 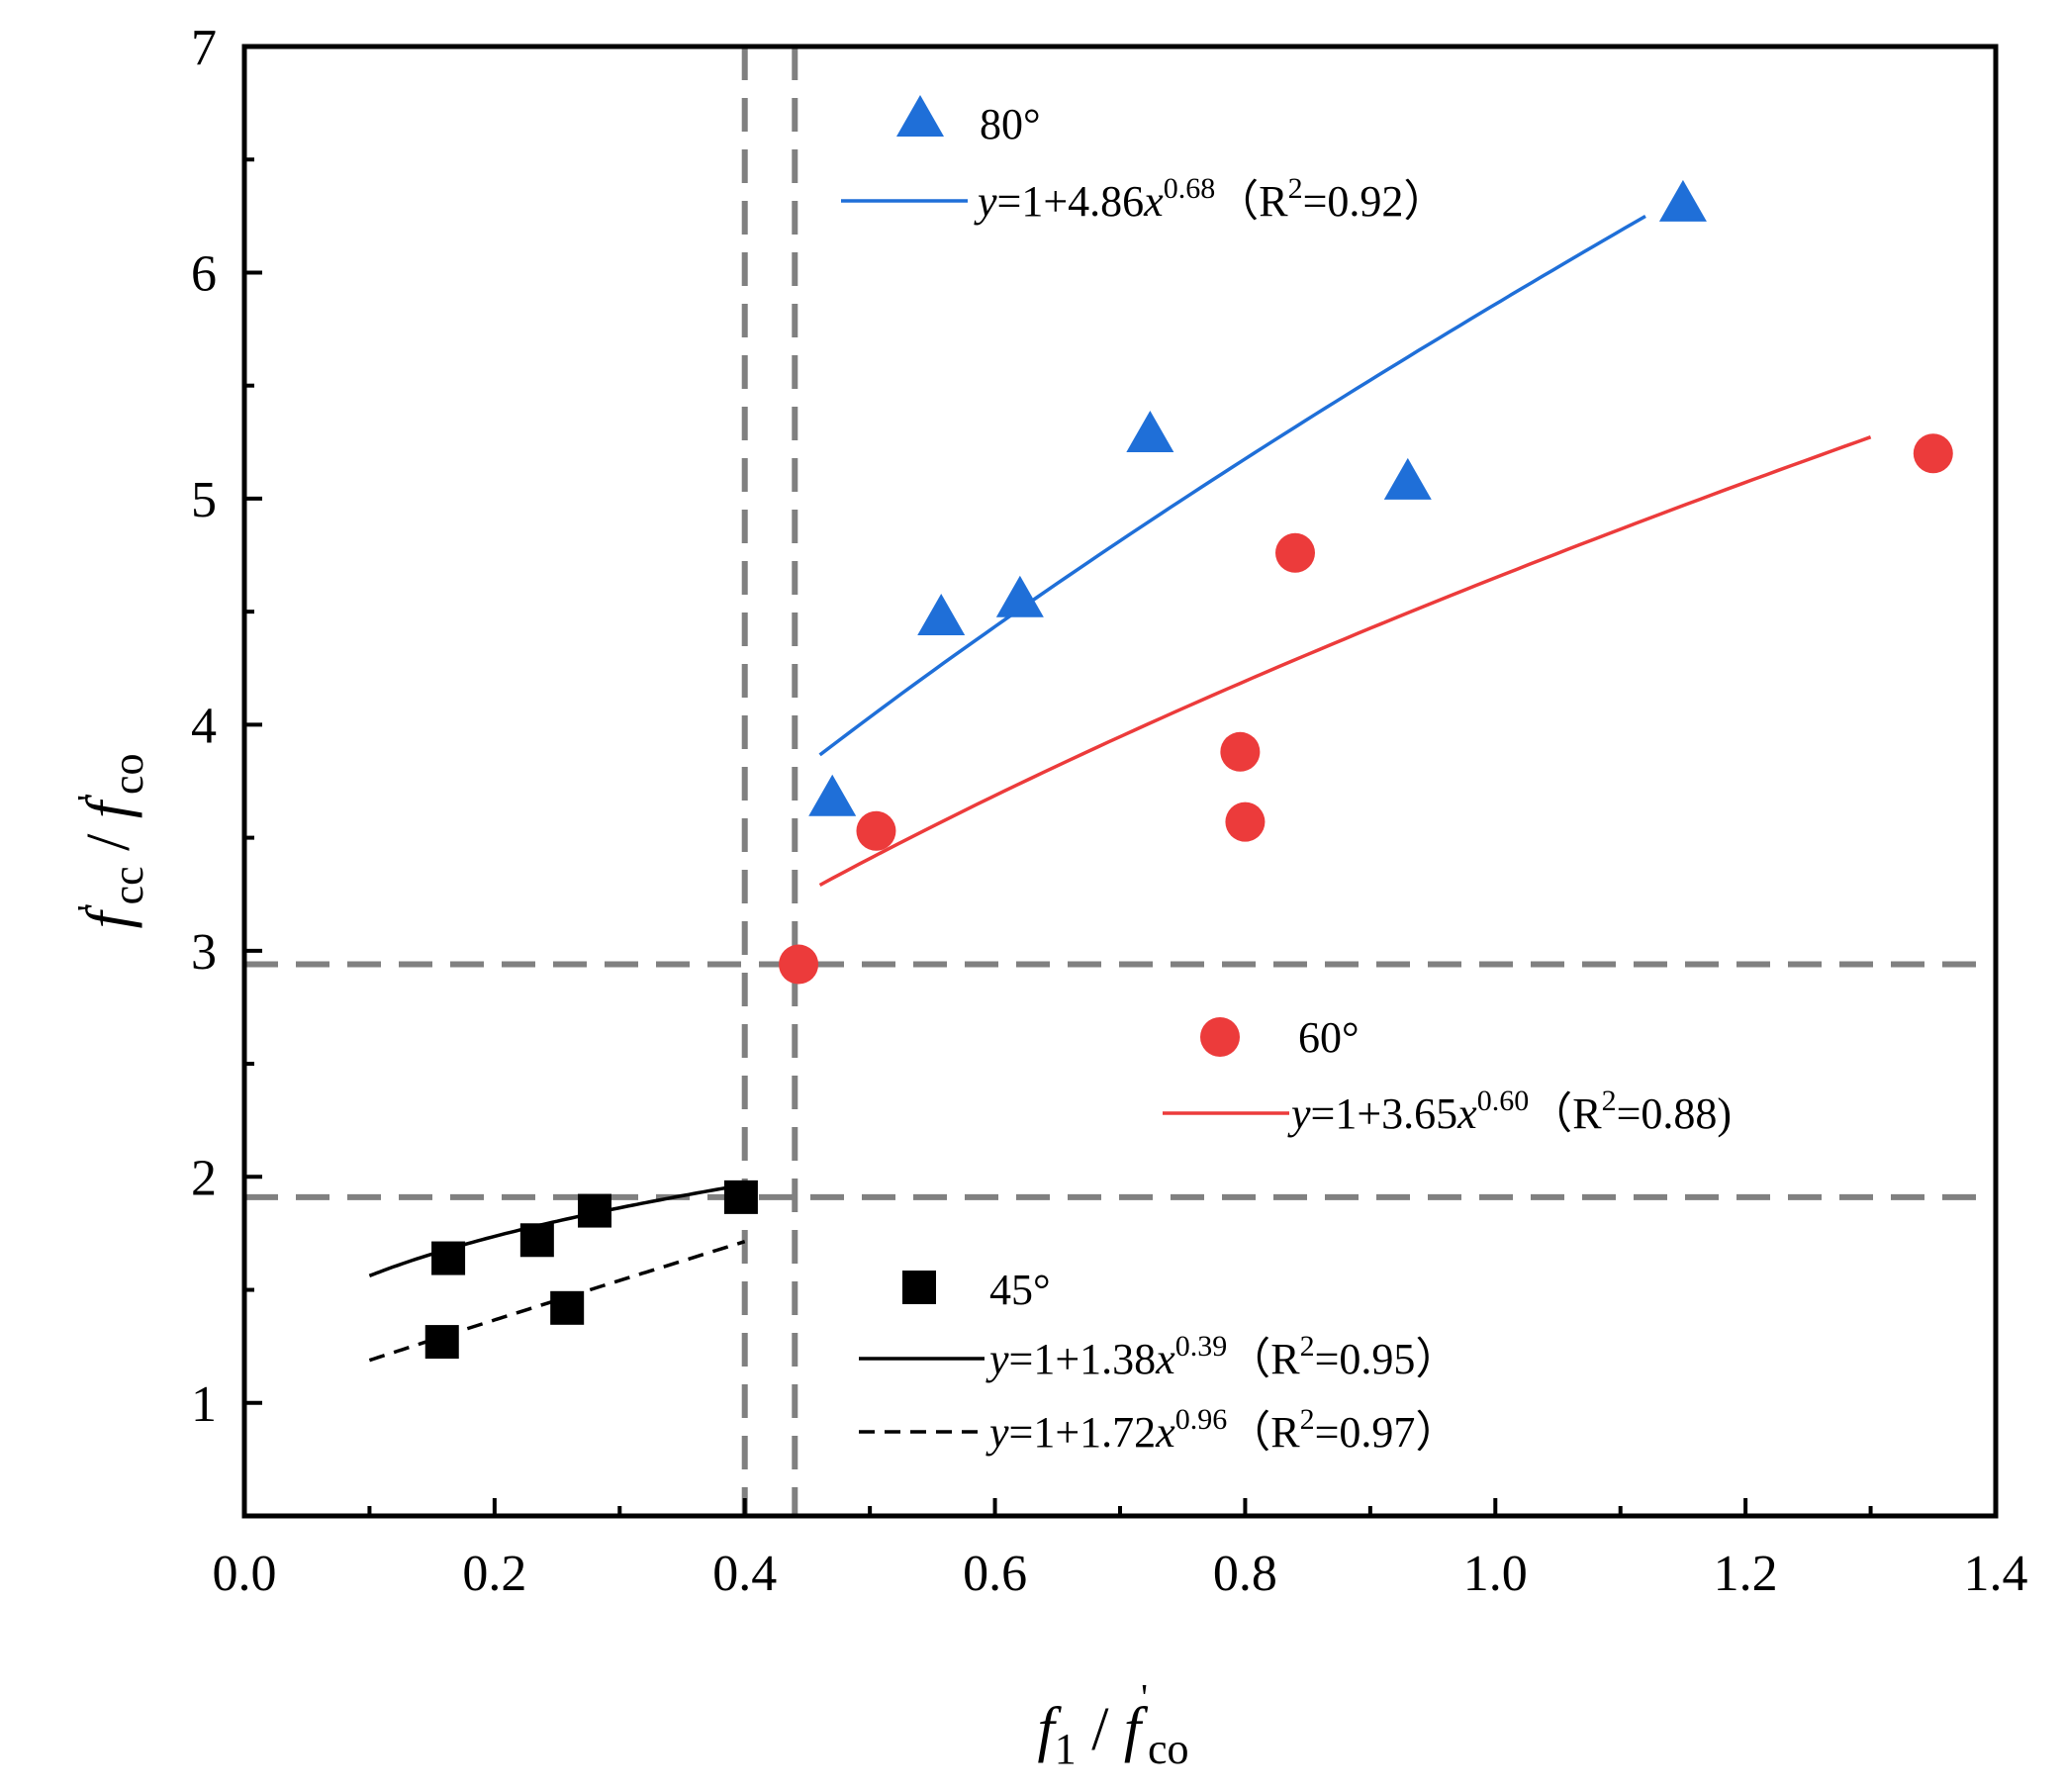 What do you see at coordinates (204, 500) in the screenshot?
I see `y-tick-label: 5` at bounding box center [204, 500].